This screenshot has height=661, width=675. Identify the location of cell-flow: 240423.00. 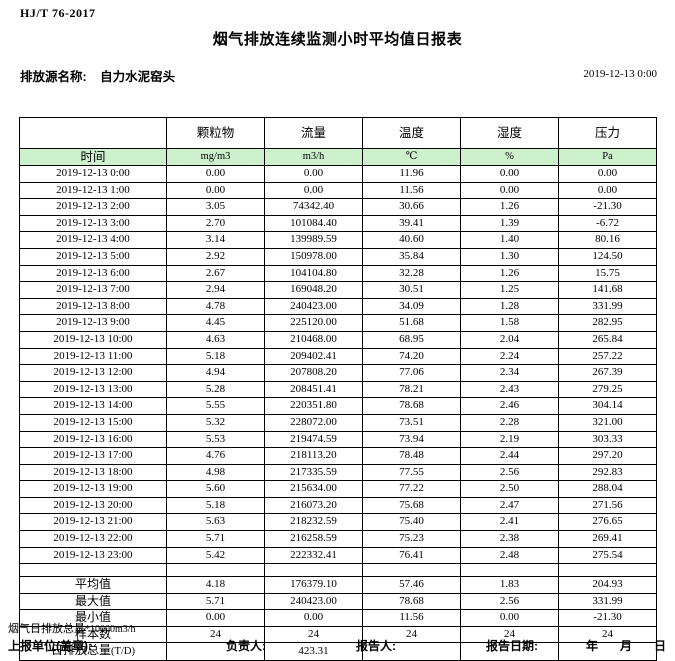
(313, 306).